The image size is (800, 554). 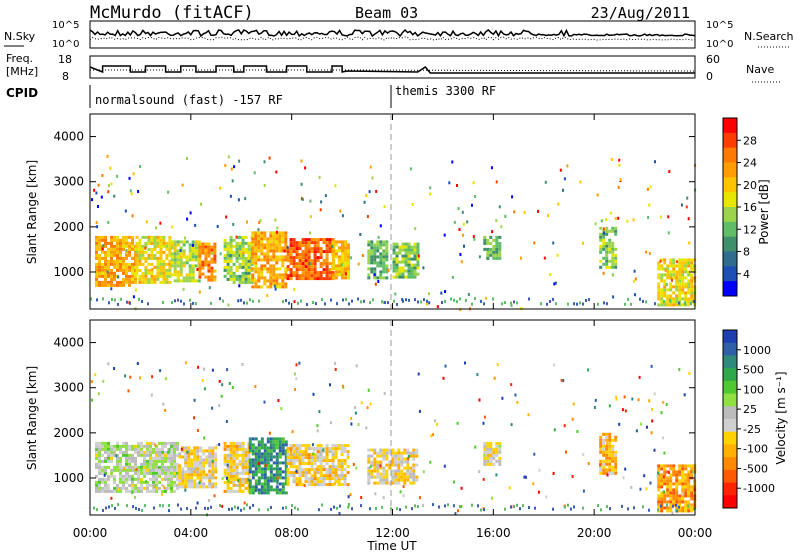 I want to click on freq-series, so click(x=392, y=69).